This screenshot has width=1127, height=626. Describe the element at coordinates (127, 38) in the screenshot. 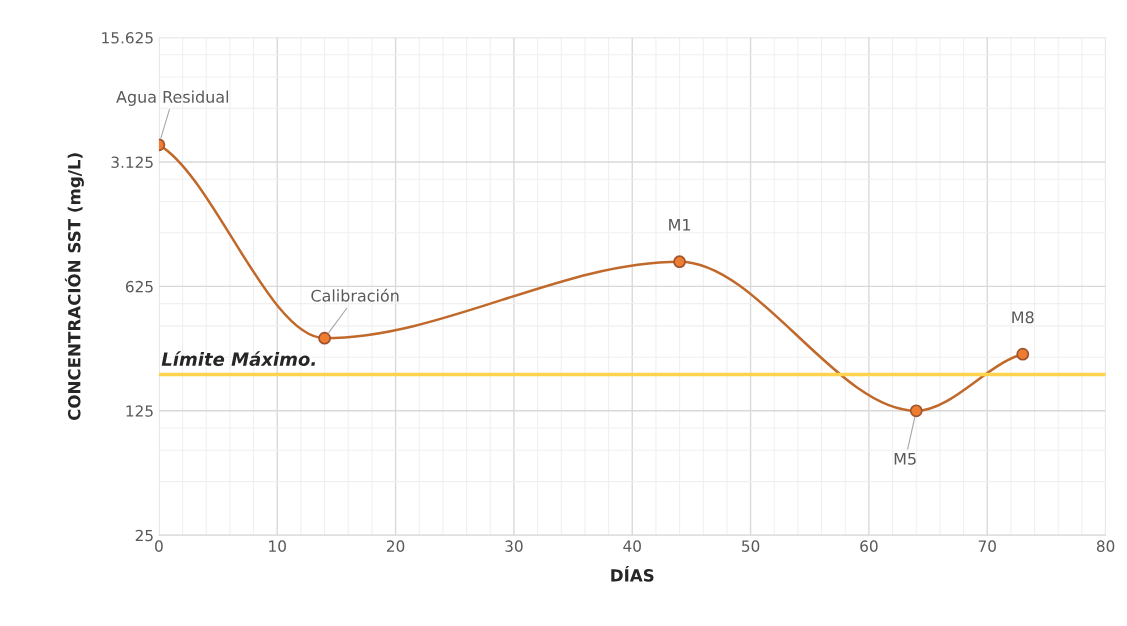

I see `y-tick-label: 15.625` at that location.